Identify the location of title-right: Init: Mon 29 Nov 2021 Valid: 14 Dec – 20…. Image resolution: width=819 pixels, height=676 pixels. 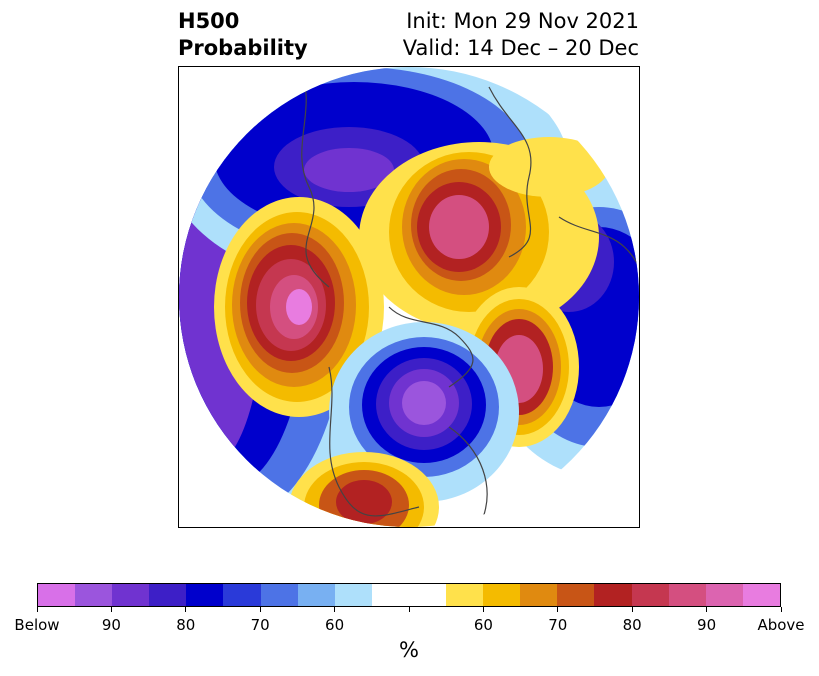
(521, 35).